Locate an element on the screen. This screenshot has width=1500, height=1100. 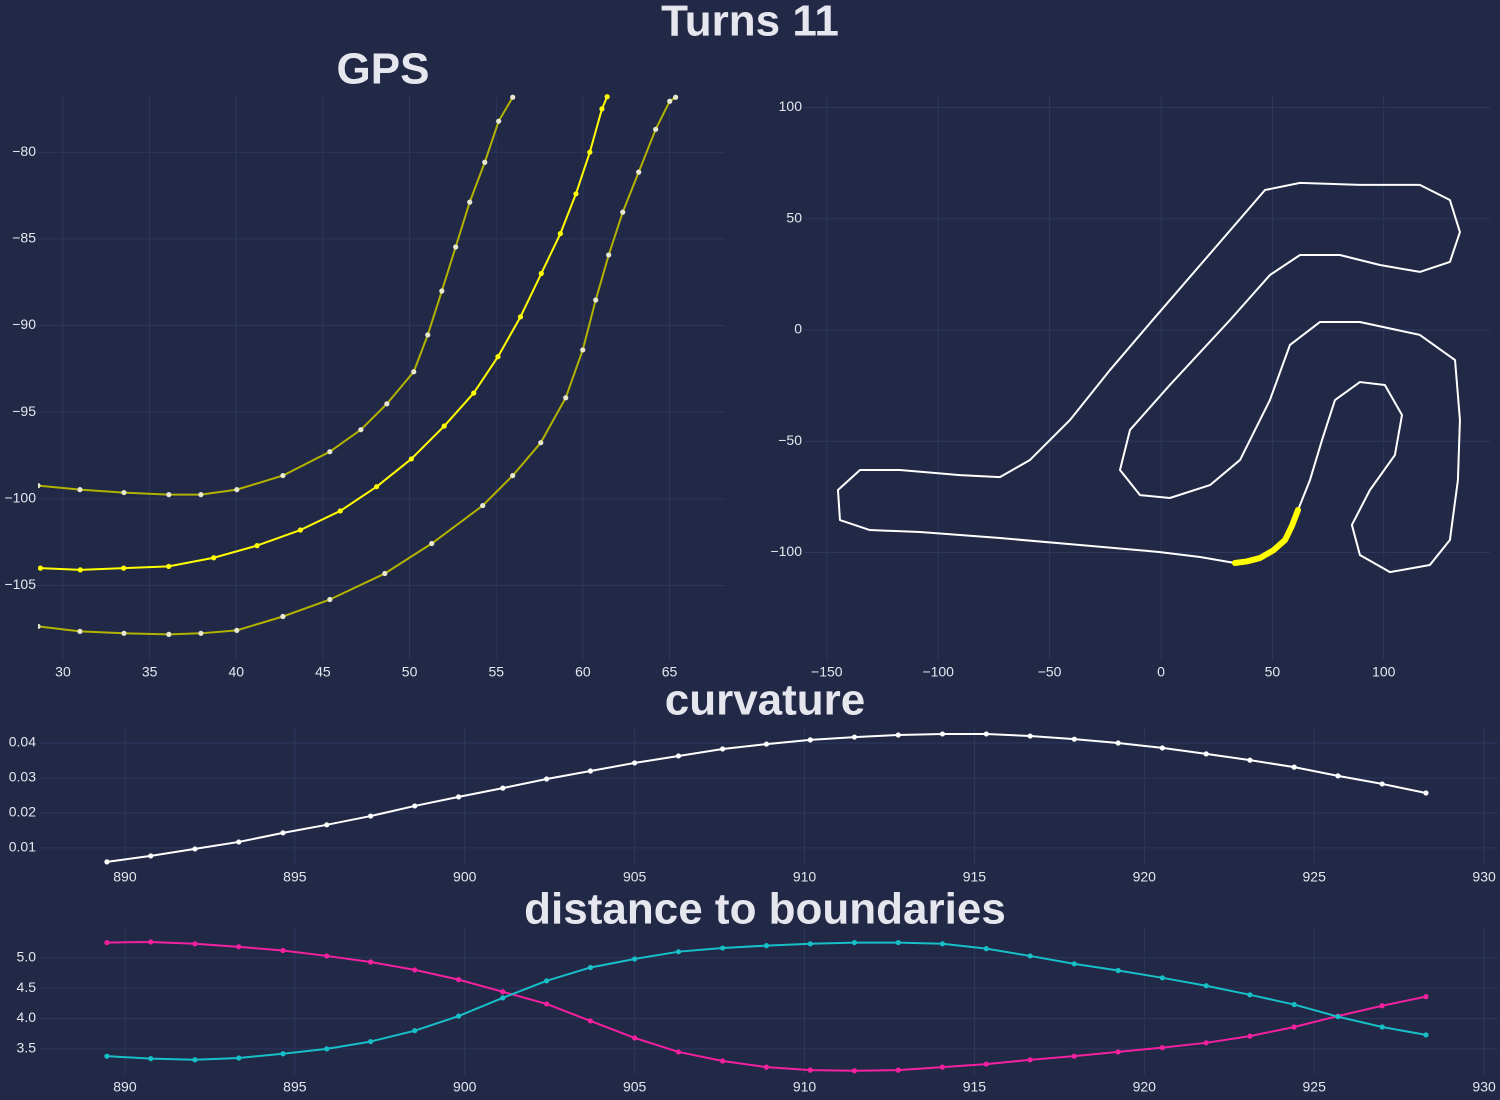
y-tick-label: 0.04 is located at coordinates (22, 742).